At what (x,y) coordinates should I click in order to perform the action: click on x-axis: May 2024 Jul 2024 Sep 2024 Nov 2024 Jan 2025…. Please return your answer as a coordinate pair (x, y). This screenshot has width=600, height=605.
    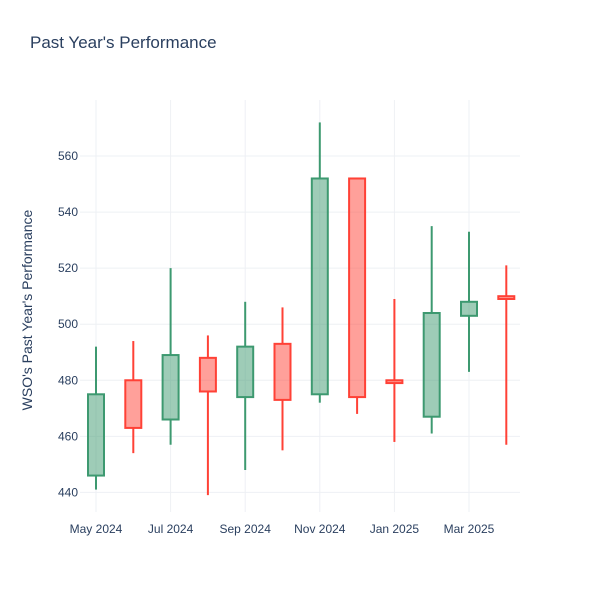
    Looking at the image, I should click on (282, 529).